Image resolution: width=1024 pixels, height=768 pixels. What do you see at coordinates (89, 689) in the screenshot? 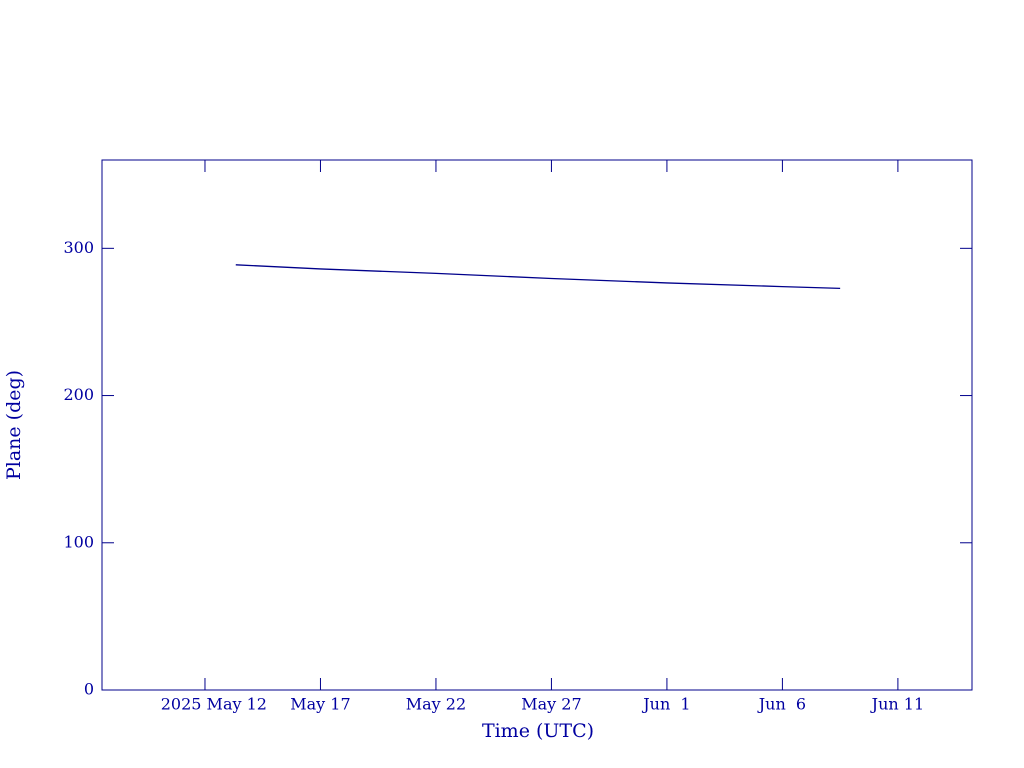
I see `y-tick-label: 0` at bounding box center [89, 689].